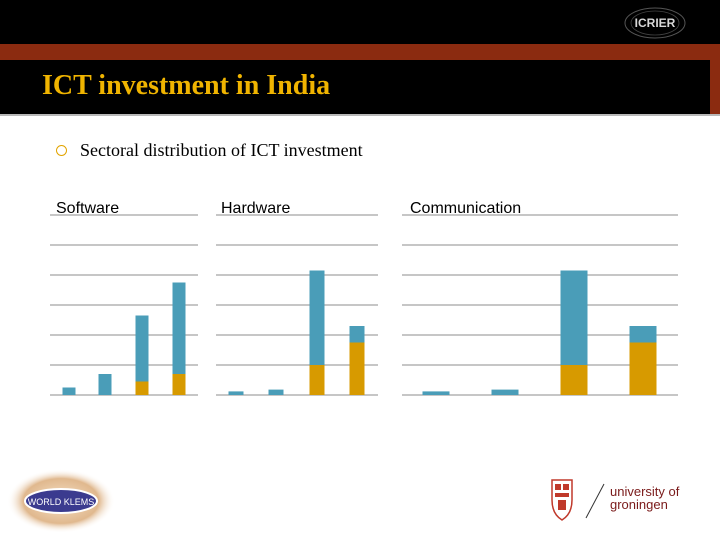  I want to click on rug-line-2: groningen, so click(639, 504).